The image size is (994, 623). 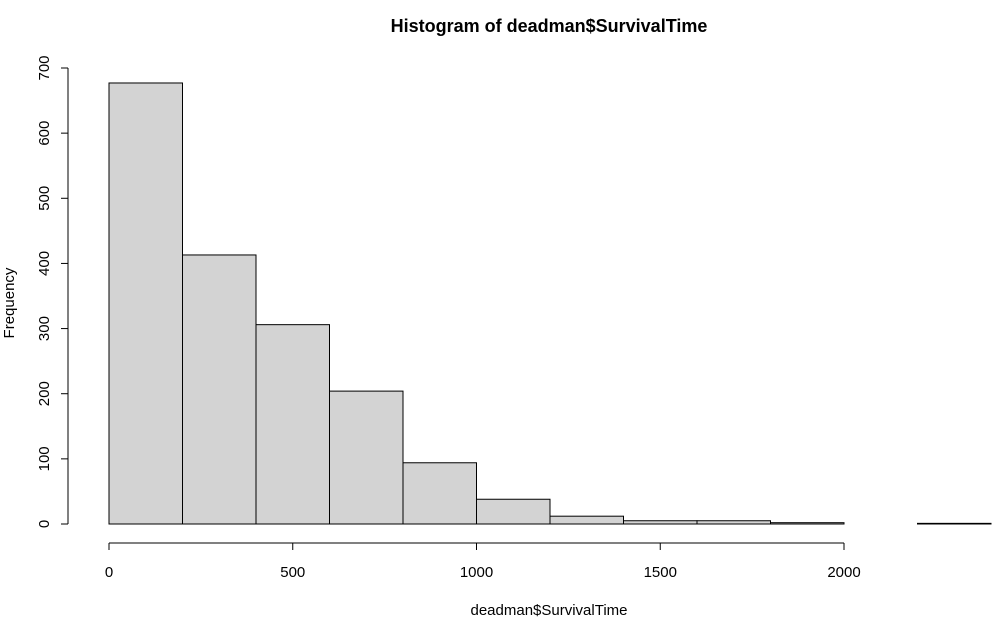 I want to click on x-tick-label: 1500, so click(x=660, y=572).